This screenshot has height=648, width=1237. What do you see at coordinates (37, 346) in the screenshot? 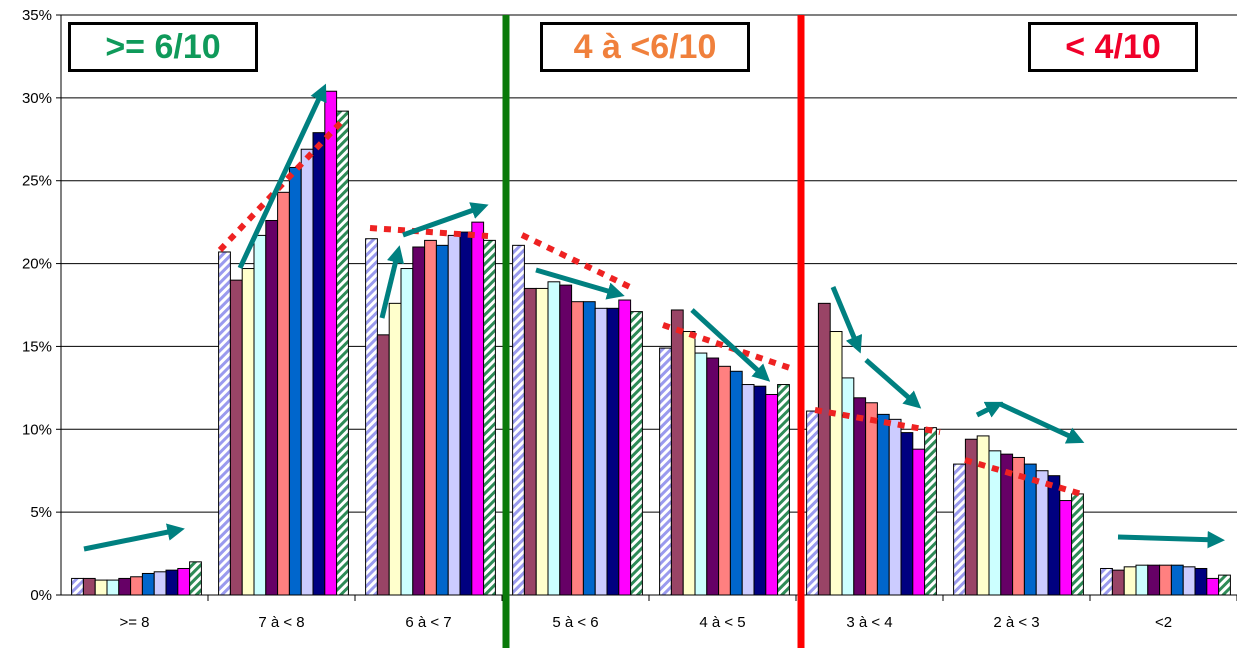
I see `y-tick-label: 15%` at bounding box center [37, 346].